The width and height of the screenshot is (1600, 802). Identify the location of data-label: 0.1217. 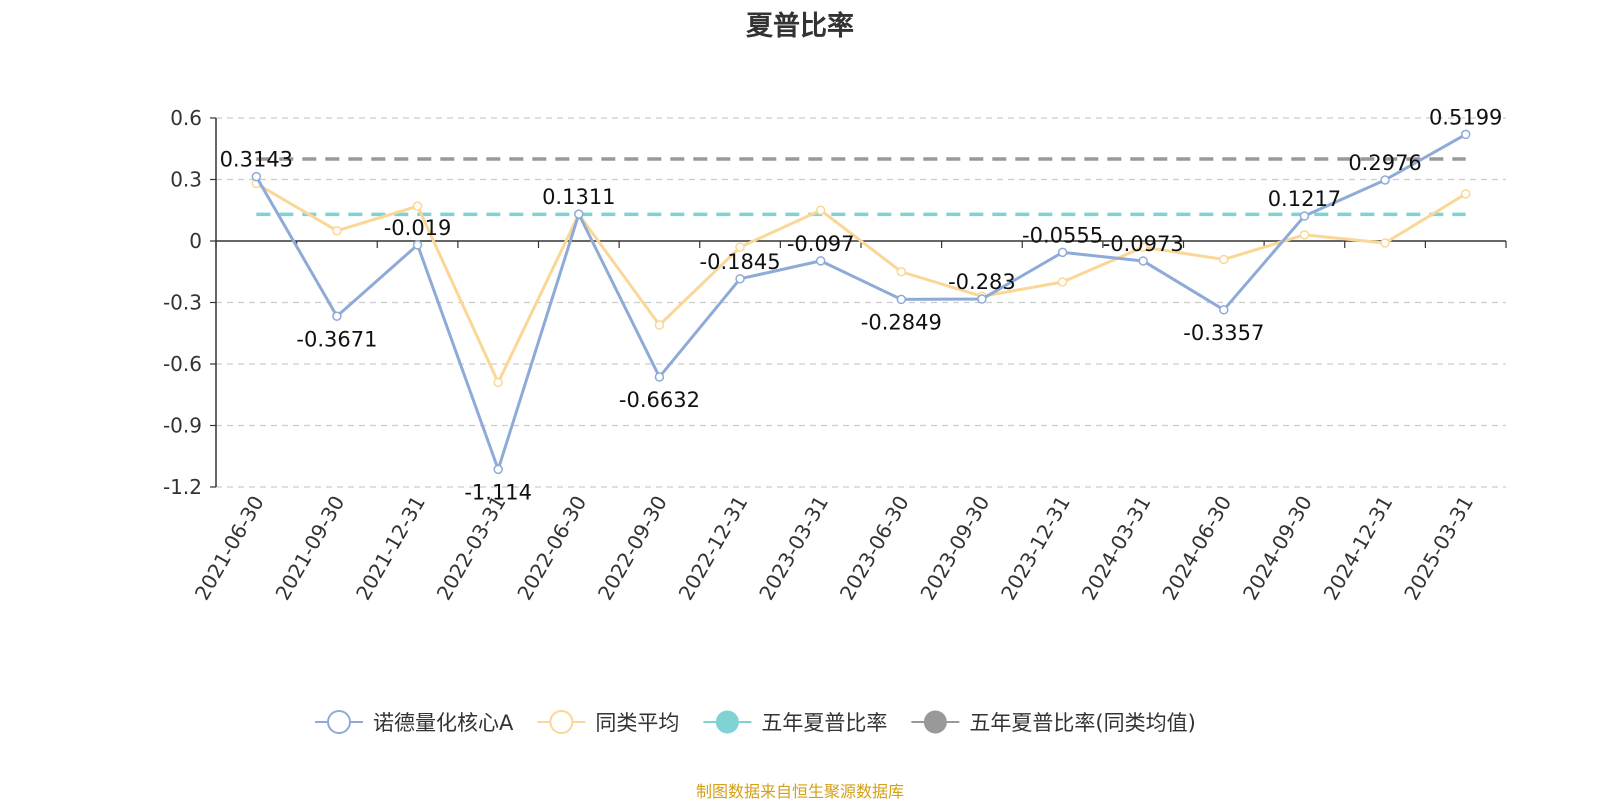
(1304, 199).